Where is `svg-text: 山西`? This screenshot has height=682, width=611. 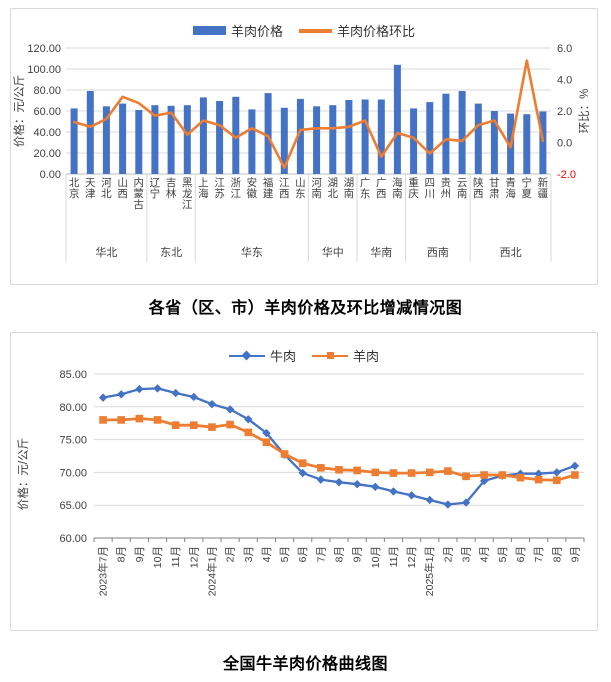
svg-text: 山西 is located at coordinates (122, 188).